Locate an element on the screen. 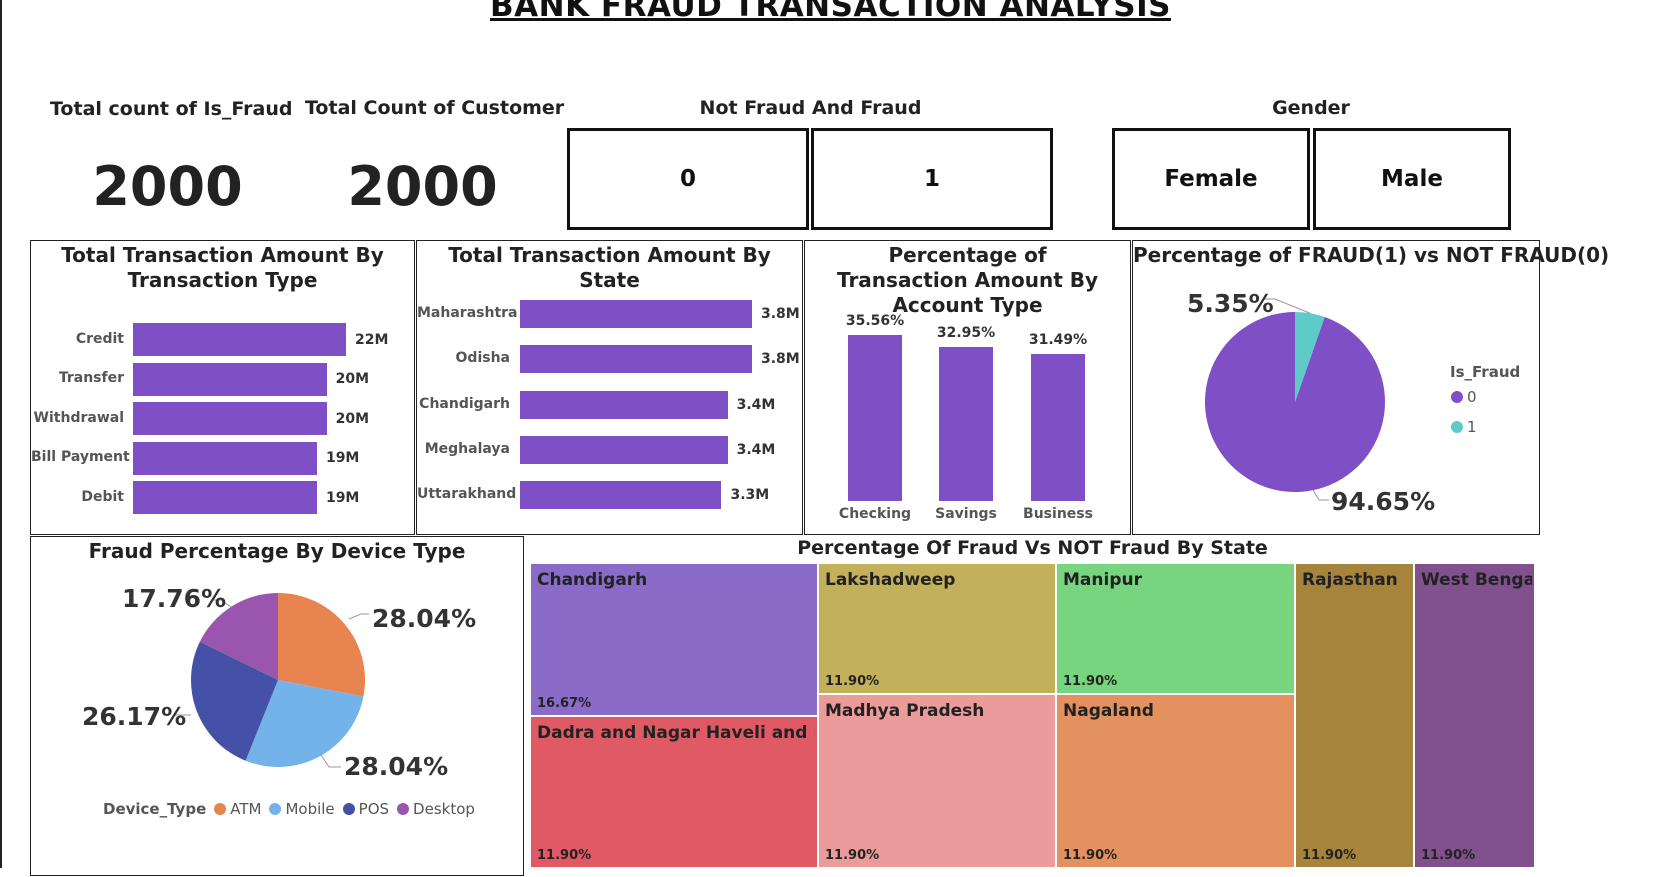 This screenshot has height=877, width=1661. device-legend: Device_Type ATM Mobile POS Desktop is located at coordinates (289, 809).